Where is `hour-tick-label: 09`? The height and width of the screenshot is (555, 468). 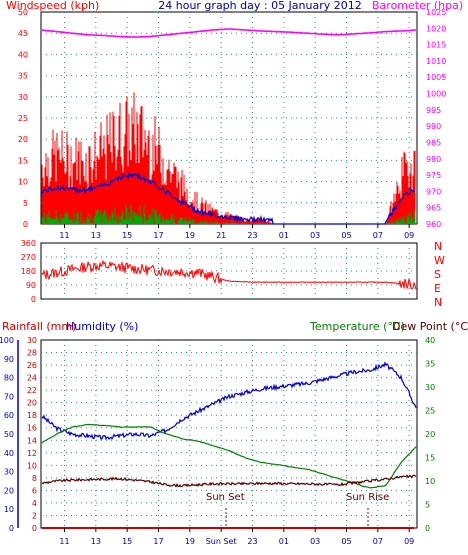 hour-tick-label: 09 is located at coordinates (409, 235).